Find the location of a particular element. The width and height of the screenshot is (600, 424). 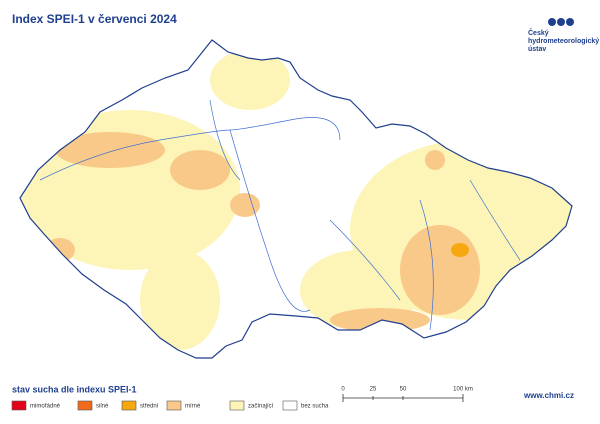

legend-label: mimořádné is located at coordinates (45, 407).